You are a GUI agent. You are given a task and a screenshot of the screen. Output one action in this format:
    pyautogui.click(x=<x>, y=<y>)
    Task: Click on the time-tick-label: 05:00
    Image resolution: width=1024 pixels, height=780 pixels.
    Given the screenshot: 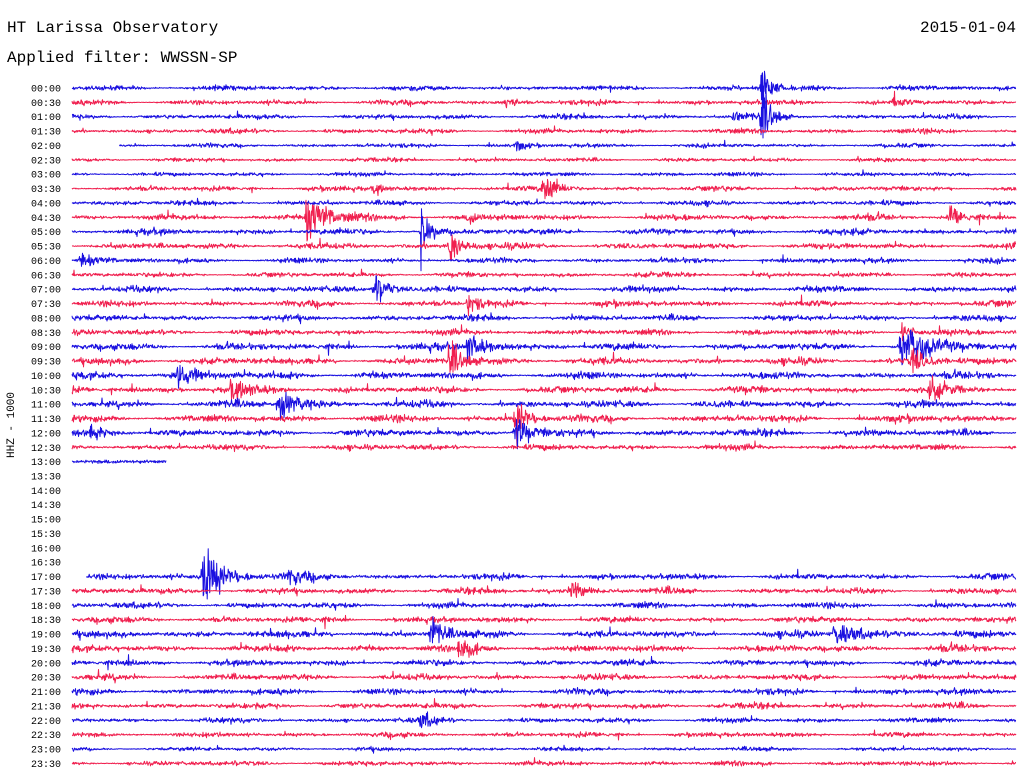 What is the action you would take?
    pyautogui.click(x=46, y=233)
    